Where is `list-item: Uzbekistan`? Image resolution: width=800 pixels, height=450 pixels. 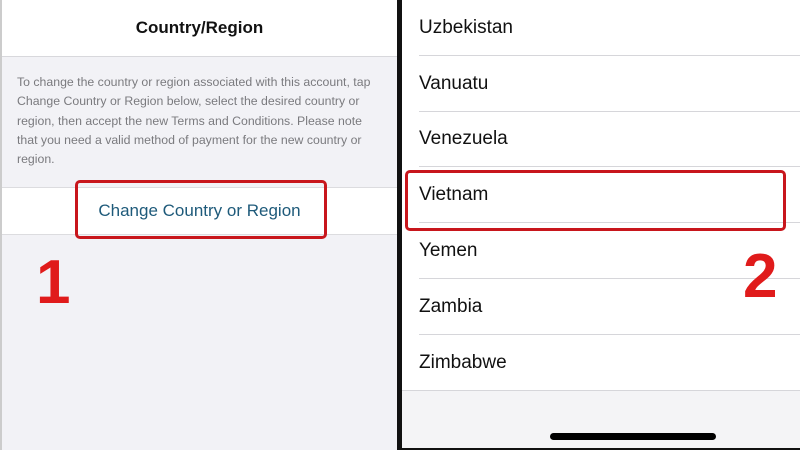 list-item: Uzbekistan is located at coordinates (601, 28).